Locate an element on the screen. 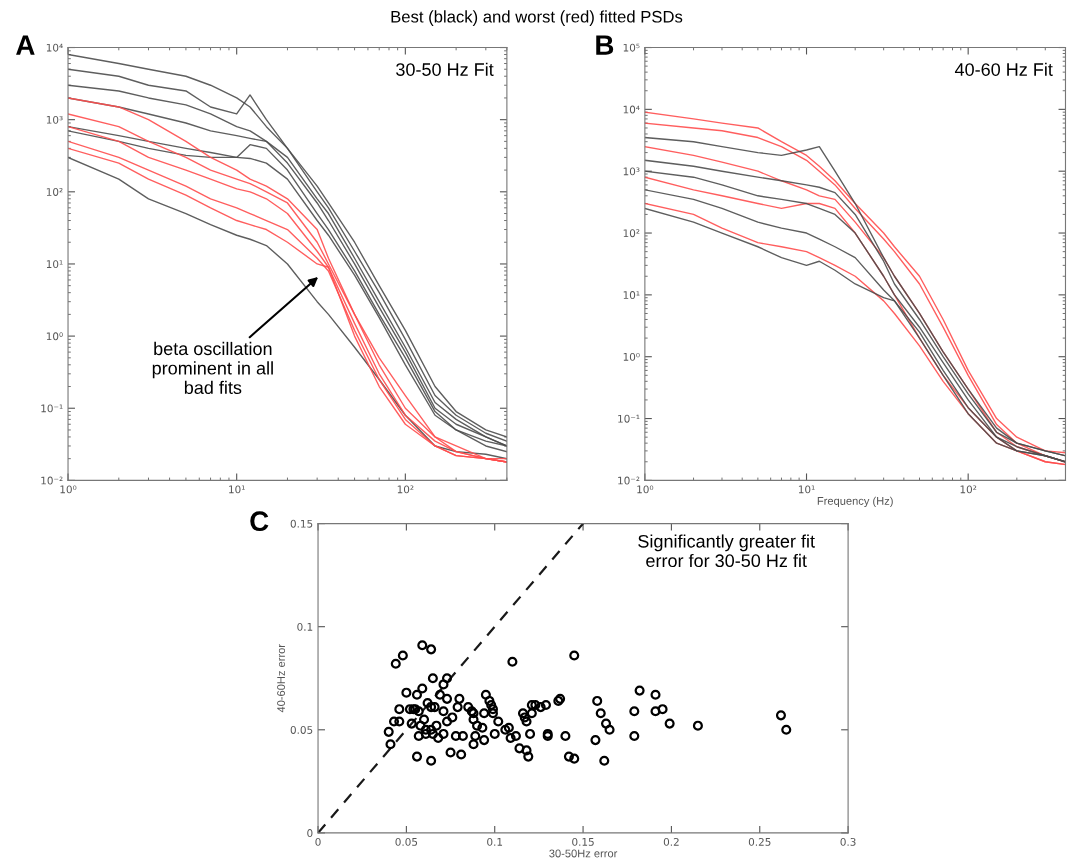  y-tick-label: 0.05 is located at coordinates (301, 730).